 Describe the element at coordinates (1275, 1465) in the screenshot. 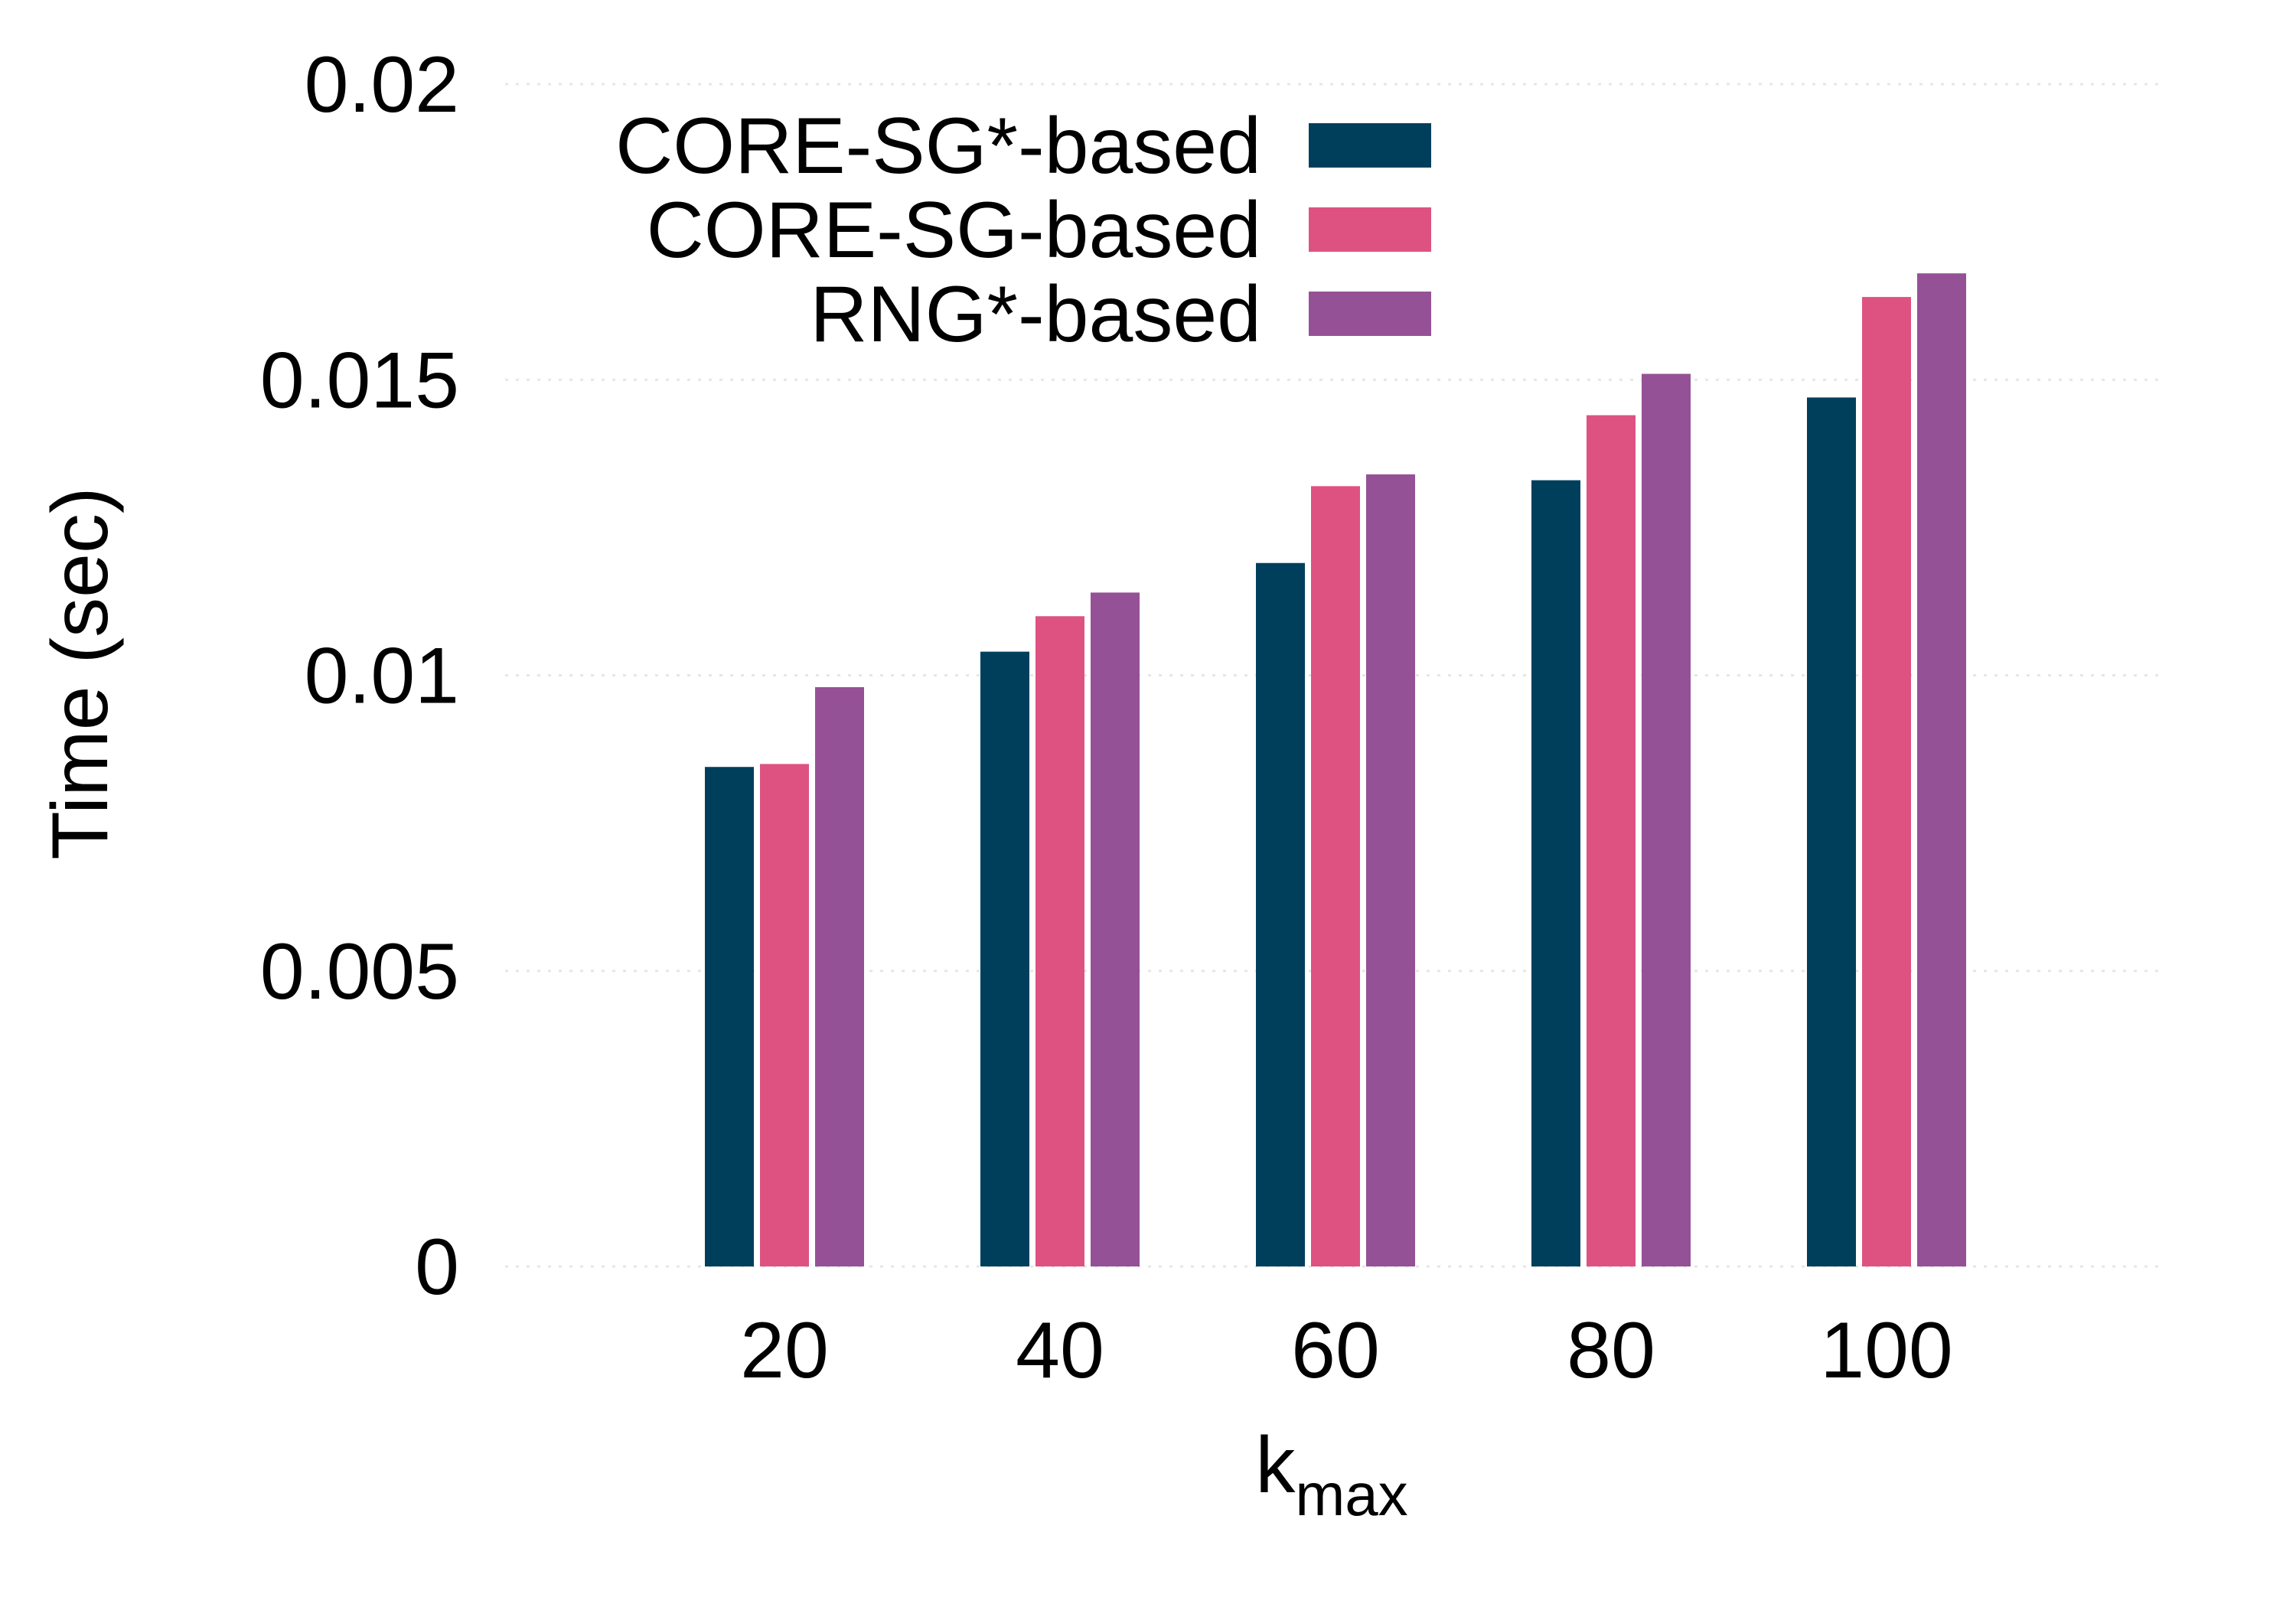

I see `x-axis-title-main: k` at that location.